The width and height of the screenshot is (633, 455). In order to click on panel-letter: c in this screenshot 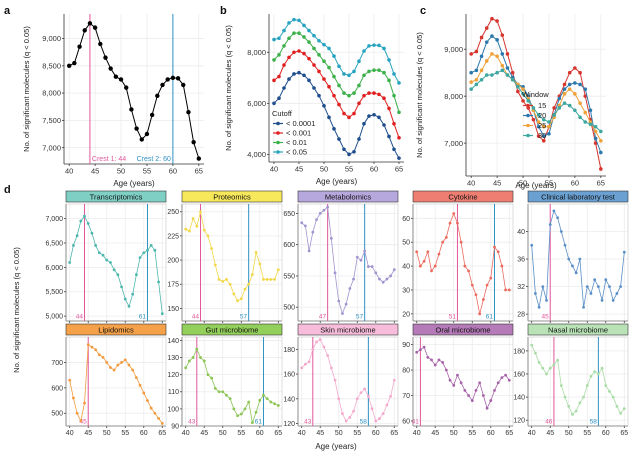, I will do `click(423, 11)`.